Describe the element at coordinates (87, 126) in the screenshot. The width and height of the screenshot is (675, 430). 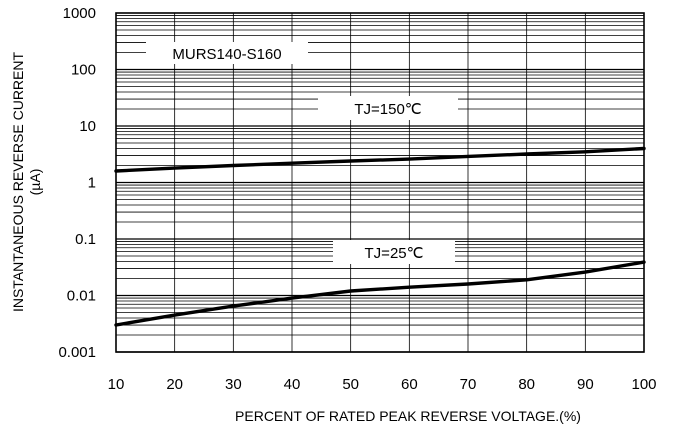
I see `y-tick-label: 10` at that location.